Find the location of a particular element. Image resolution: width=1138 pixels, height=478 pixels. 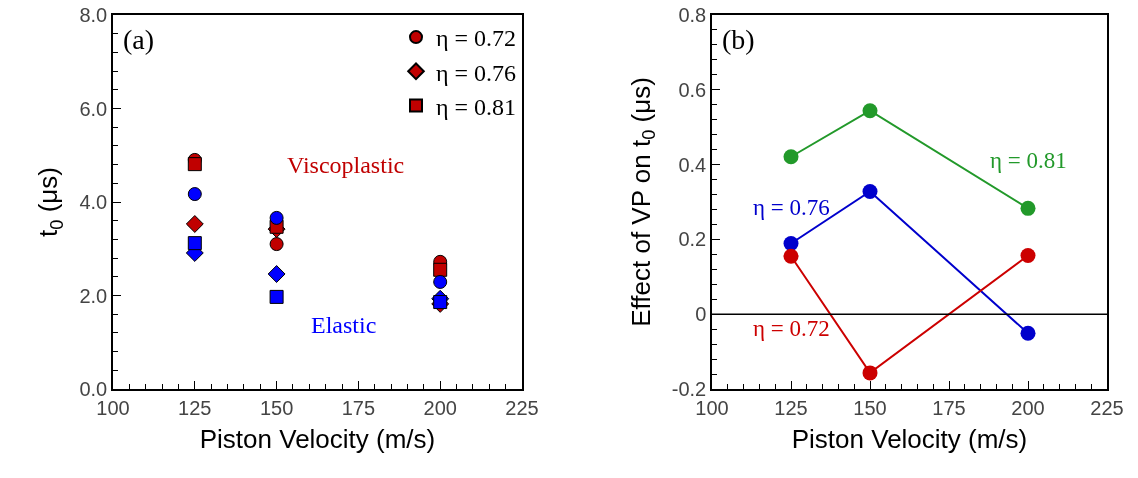

y-tick-label: 0.6 is located at coordinates (692, 89).